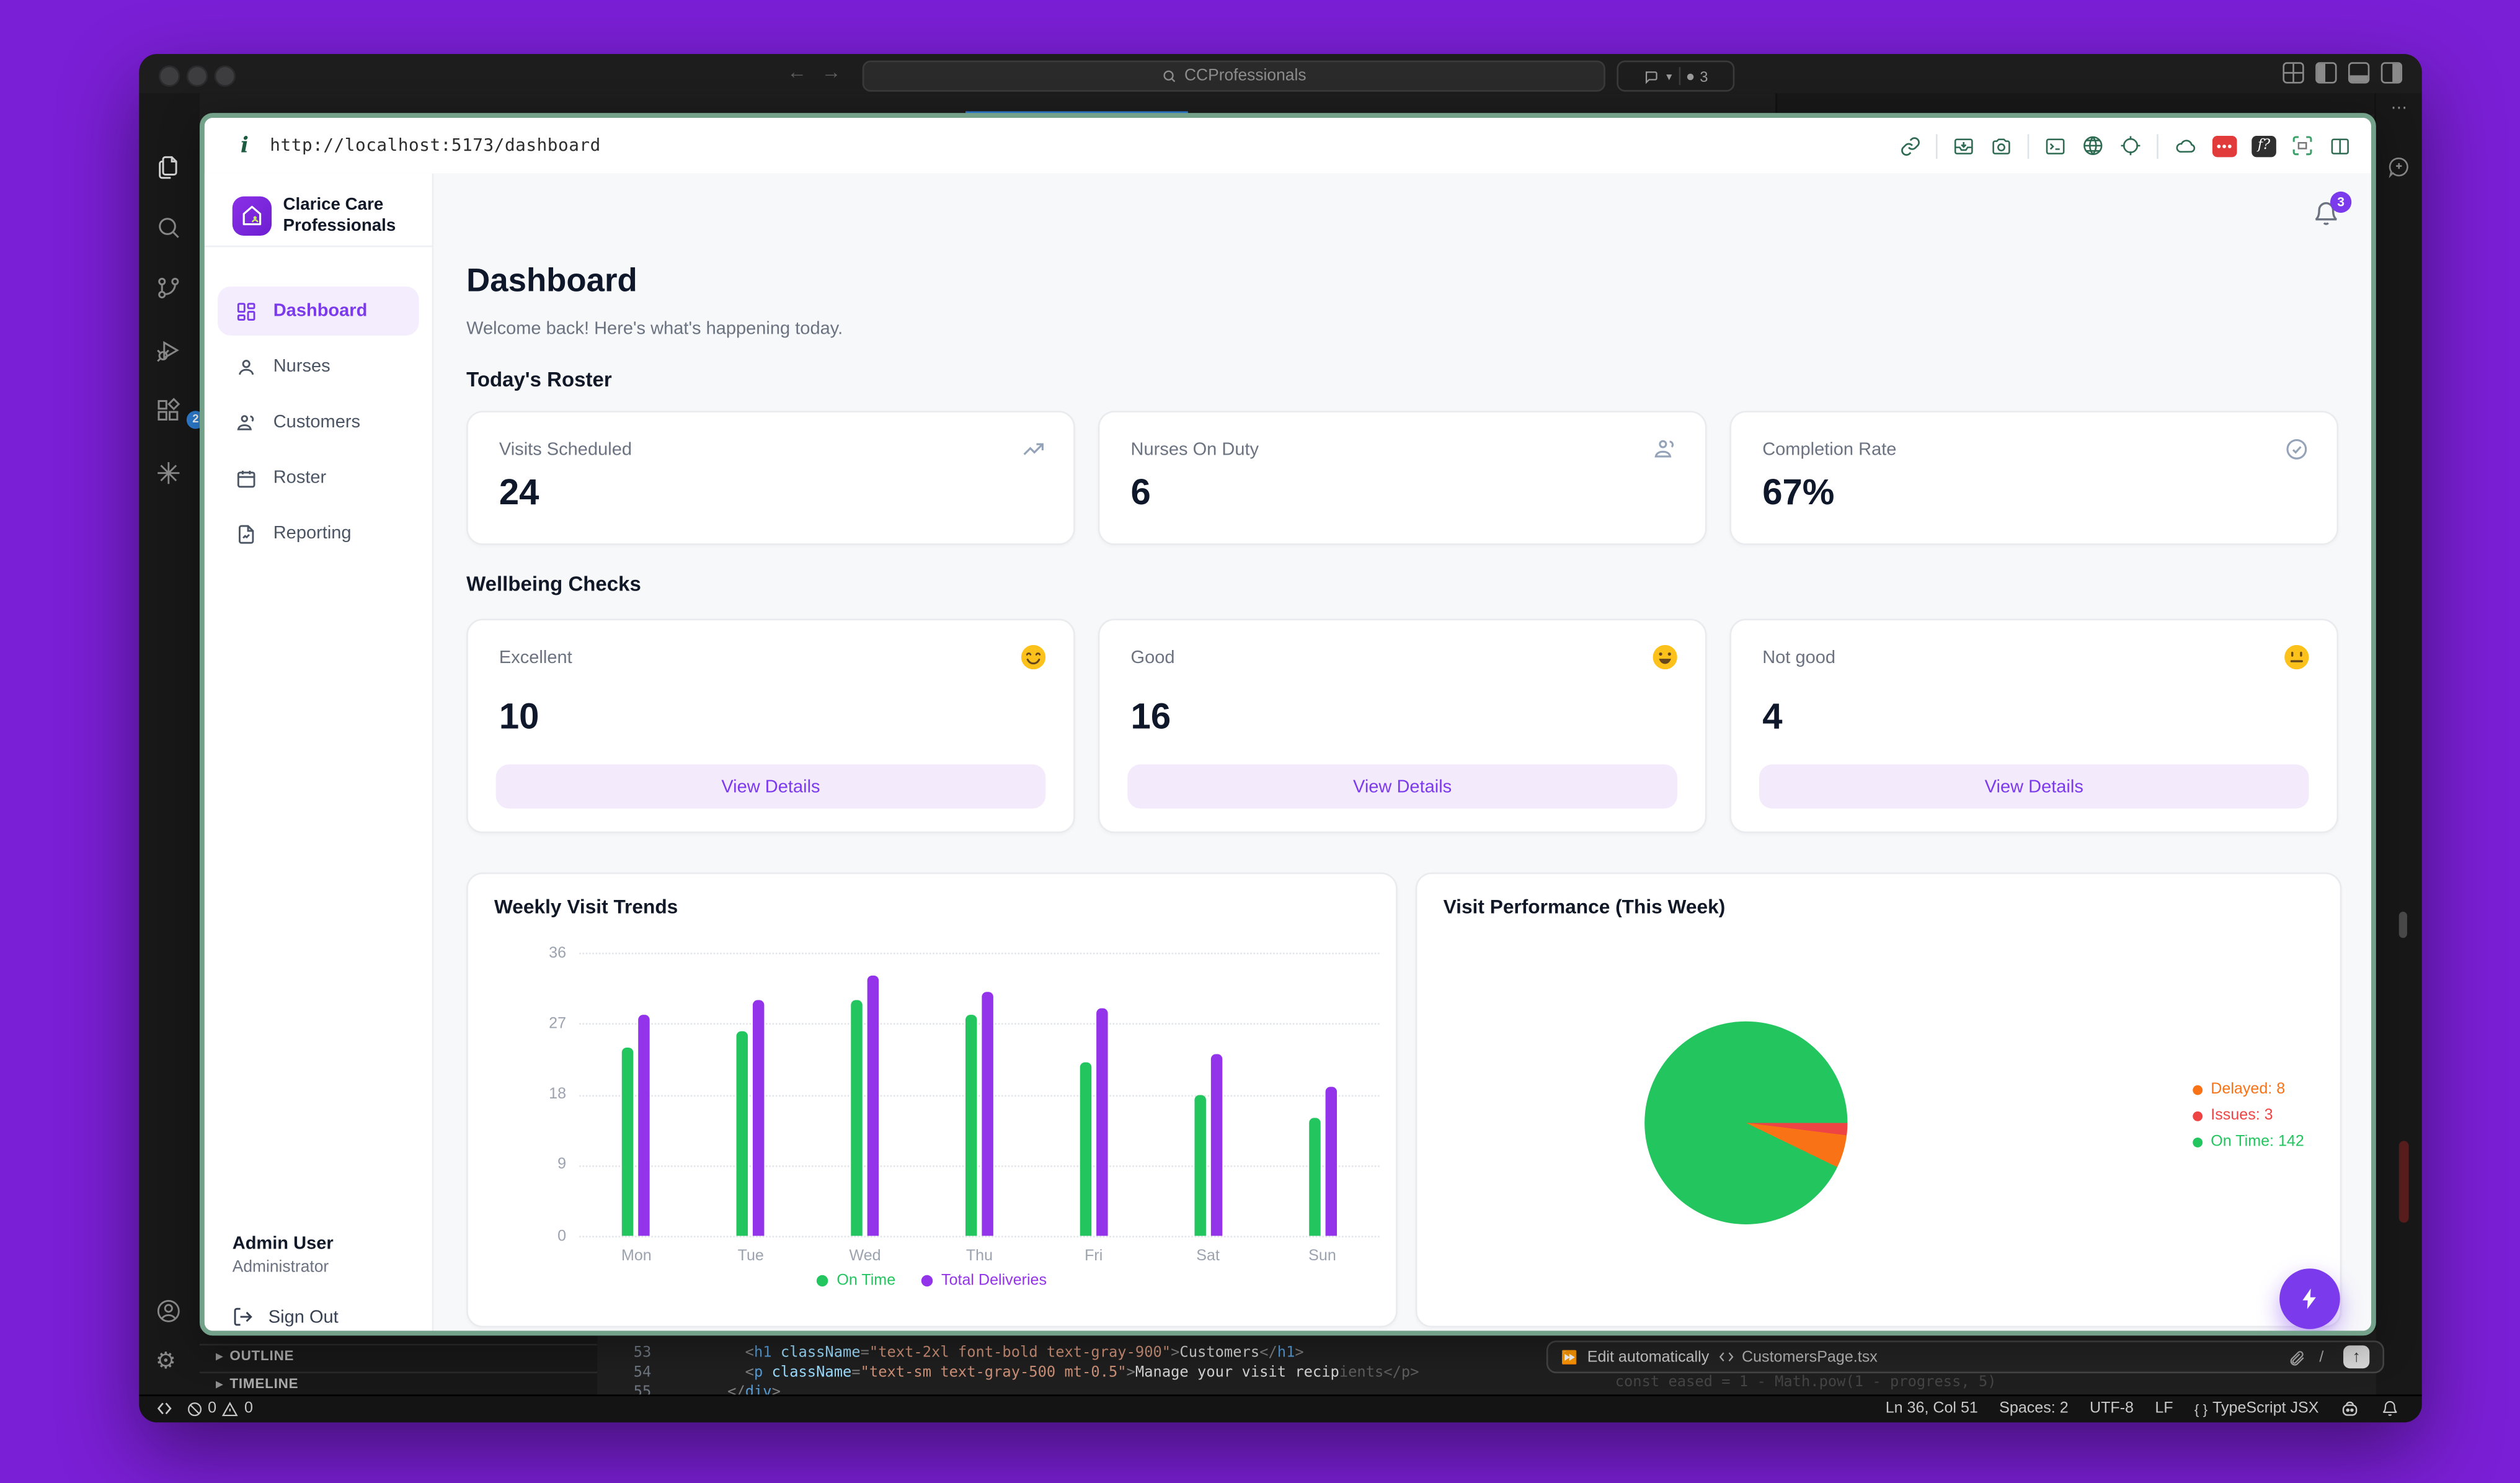  Describe the element at coordinates (2297, 1357) in the screenshot. I see `attach-paperclip-icon` at that location.